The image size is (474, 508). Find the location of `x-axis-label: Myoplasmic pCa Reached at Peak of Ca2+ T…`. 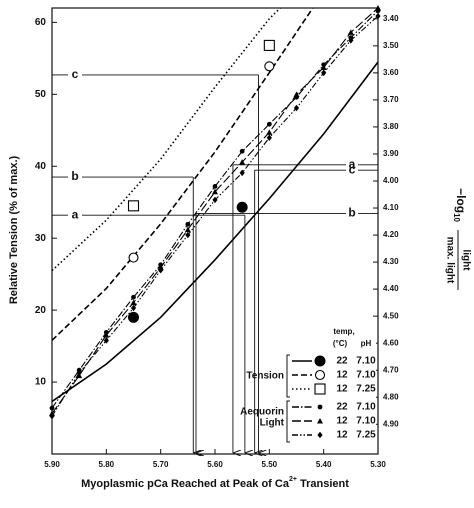

x-axis-label: Myoplasmic pCa Reached at Peak of Ca2+ T… is located at coordinates (215, 483).